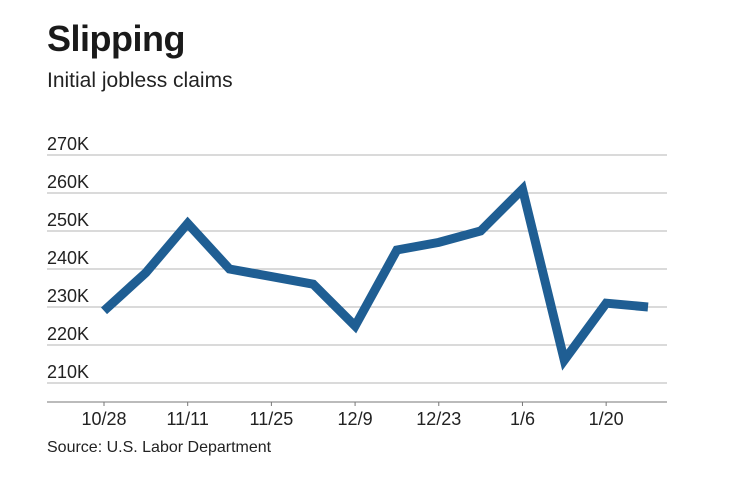 This screenshot has height=482, width=740. Describe the element at coordinates (355, 419) in the screenshot. I see `x-tick-label: 12/9` at that location.